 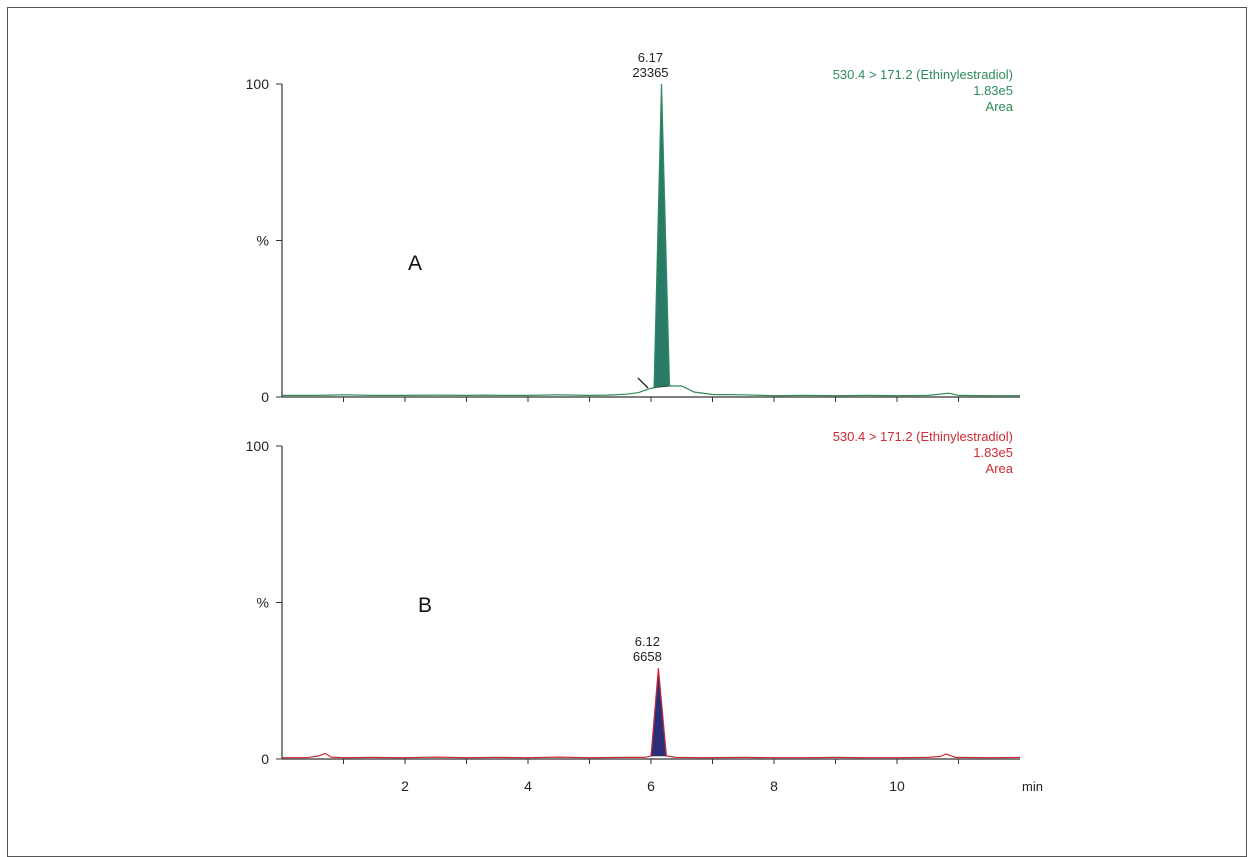 I want to click on peak-start-marker, so click(x=643, y=383).